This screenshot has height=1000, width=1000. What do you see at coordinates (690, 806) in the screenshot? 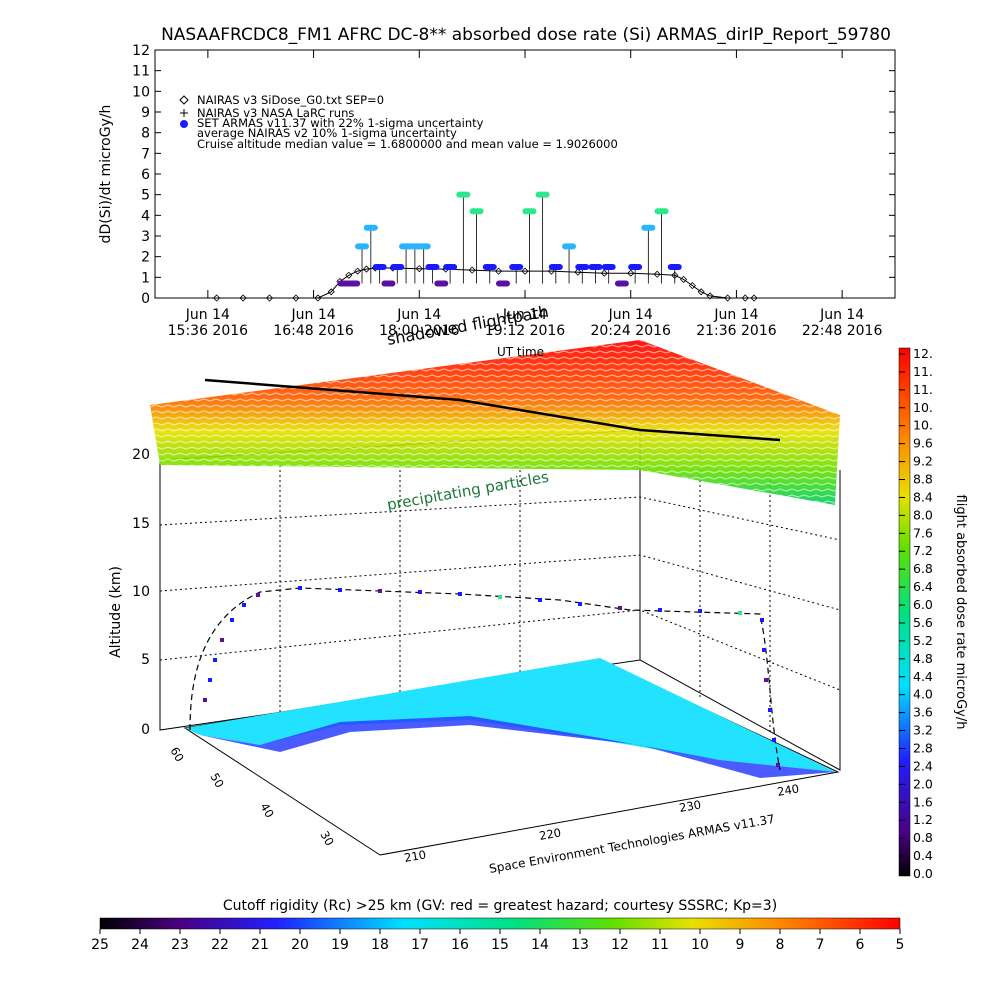
I see `lon-tick-label: 230` at bounding box center [690, 806].